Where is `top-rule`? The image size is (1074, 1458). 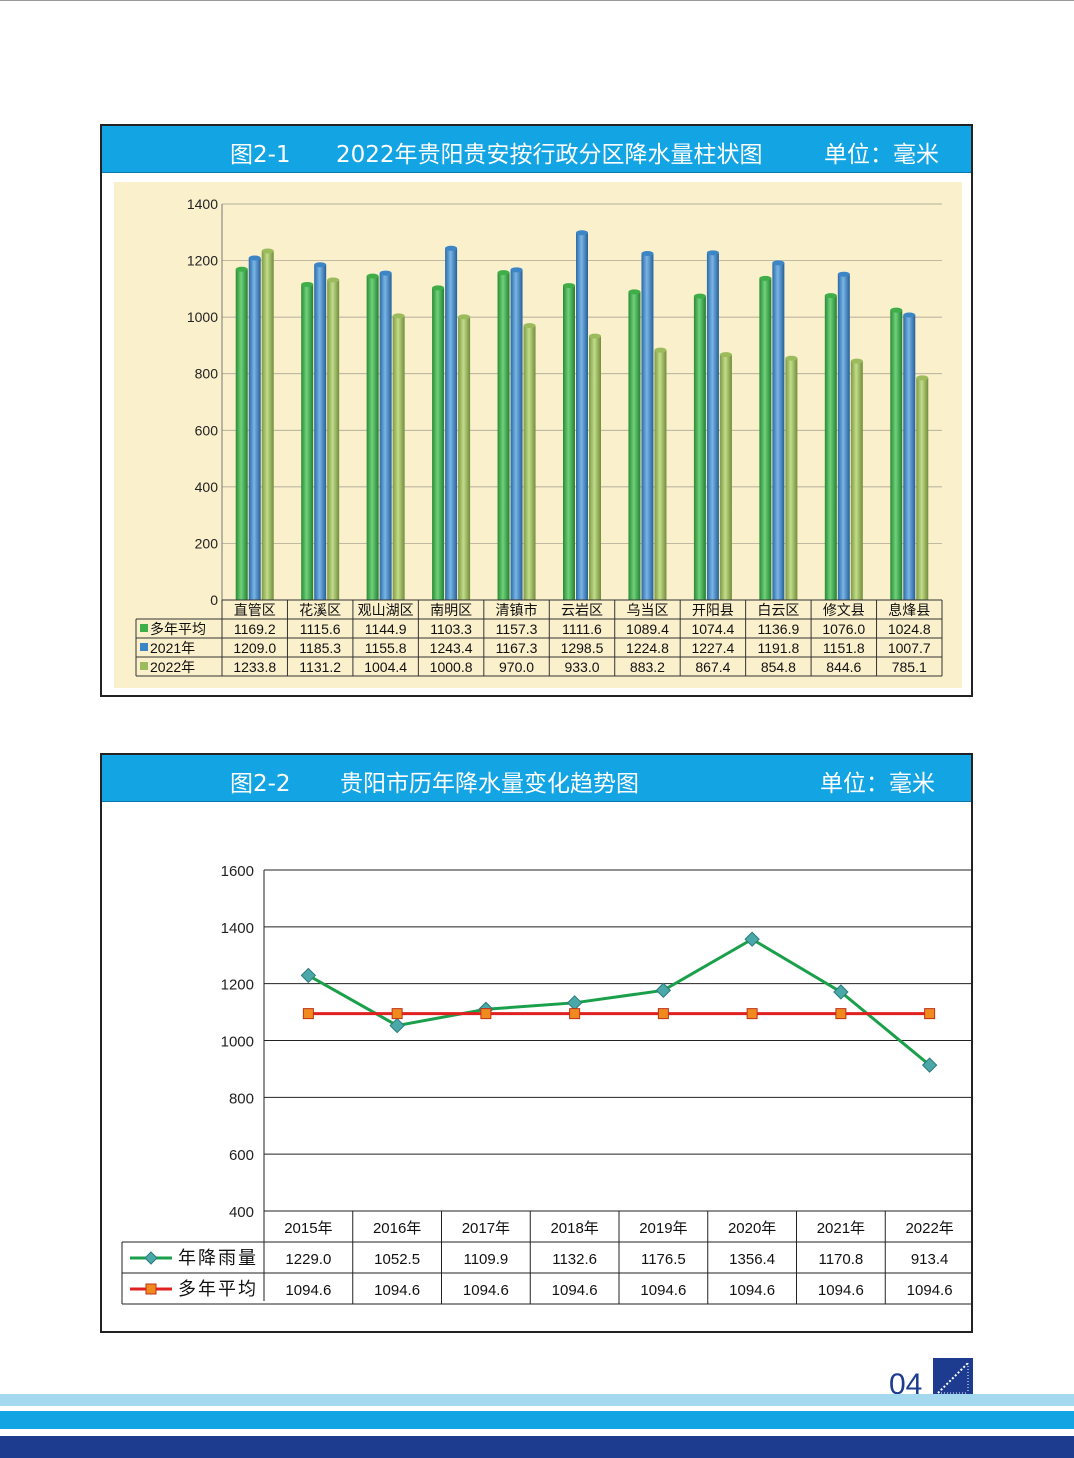
top-rule is located at coordinates (537, 0).